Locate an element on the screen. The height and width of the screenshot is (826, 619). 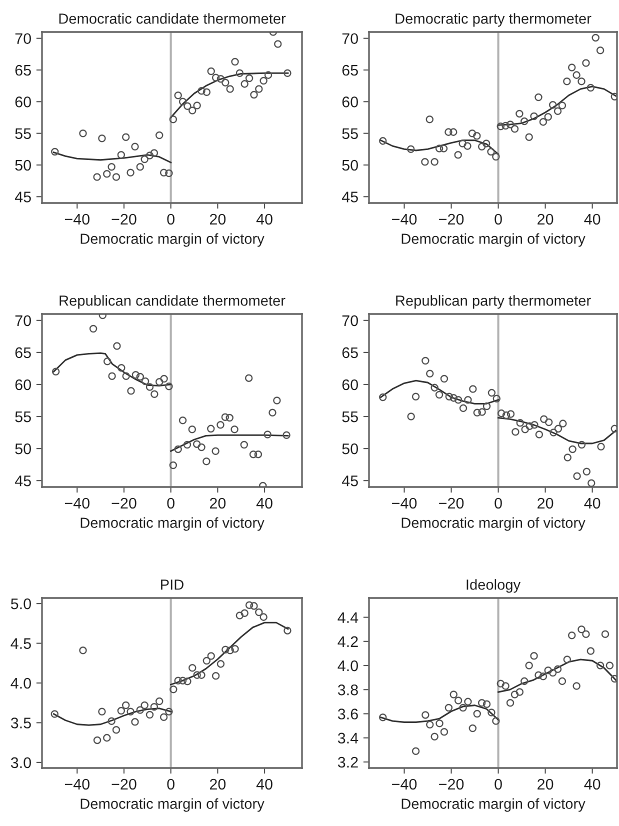
y-tick-label: 3.2 is located at coordinates (348, 762).